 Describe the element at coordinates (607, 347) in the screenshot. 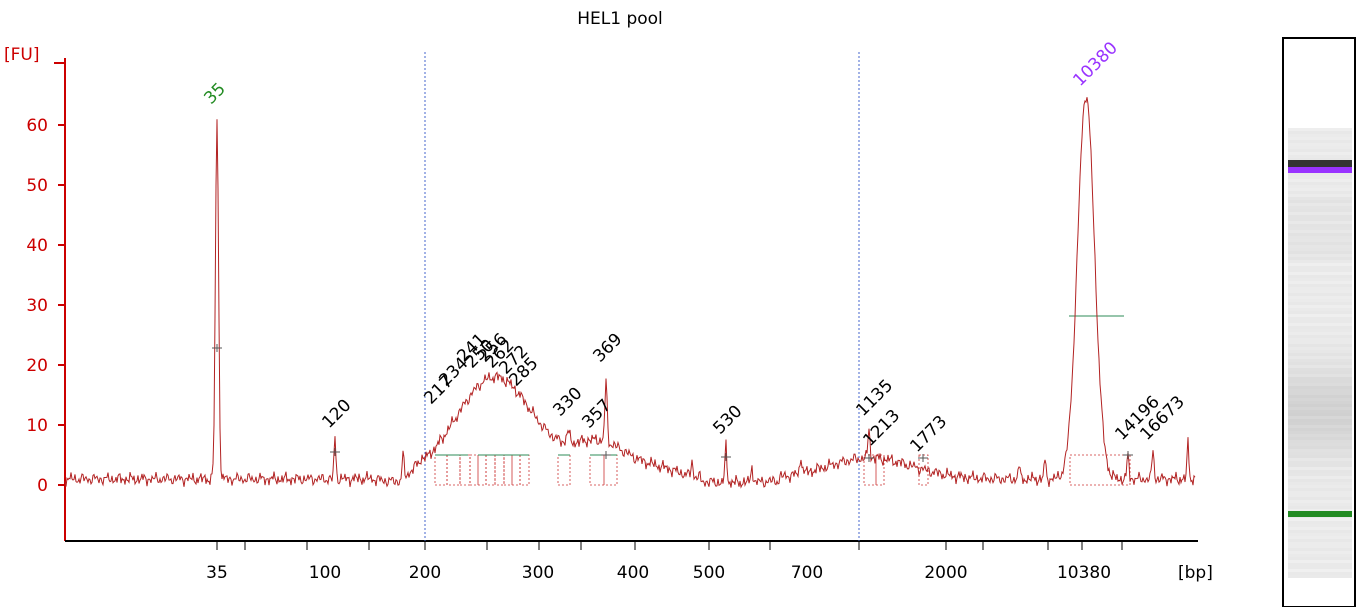

I see `peak-label: 369` at that location.